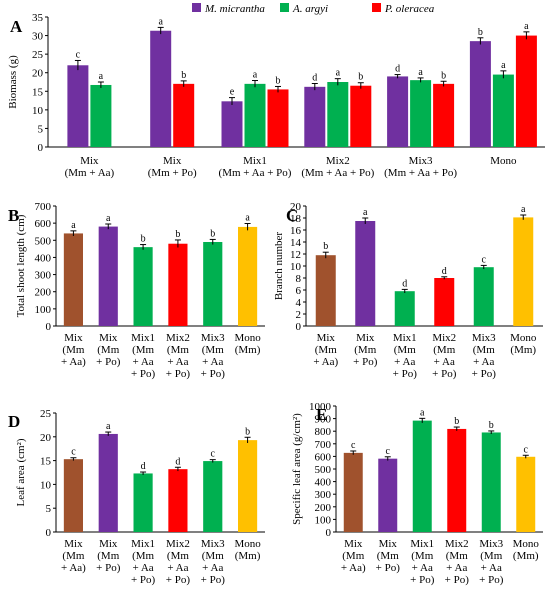 This screenshot has width=550, height=589. What do you see at coordinates (14, 421) in the screenshot?
I see `panel-letter: D` at bounding box center [14, 421].